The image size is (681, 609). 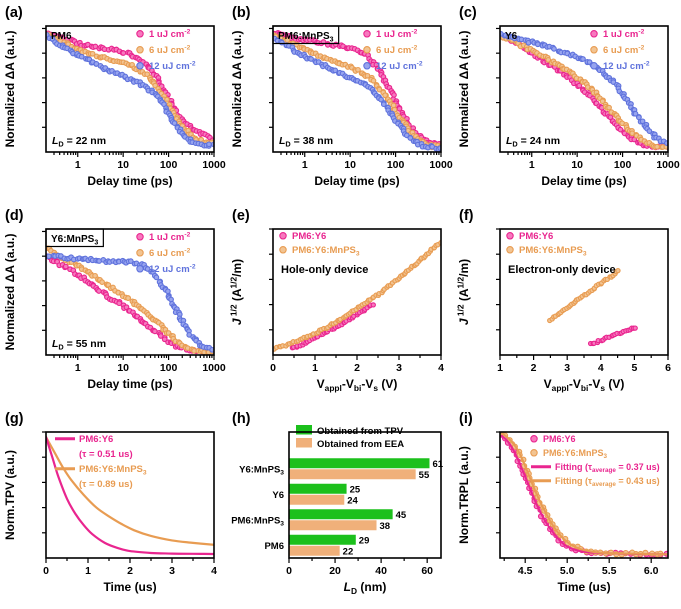 What do you see at coordinates (274, 546) in the screenshot?
I see `category-label: PM6` at bounding box center [274, 546].